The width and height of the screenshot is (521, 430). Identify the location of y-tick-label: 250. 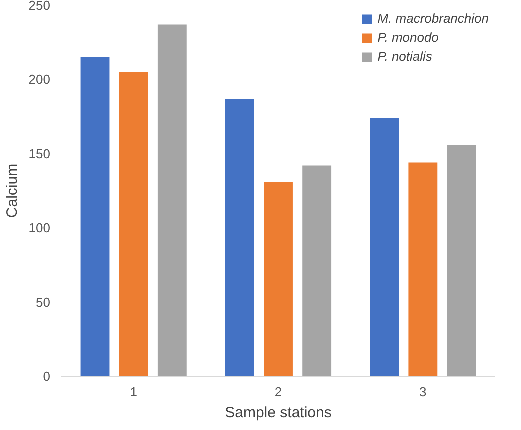
(39, 6).